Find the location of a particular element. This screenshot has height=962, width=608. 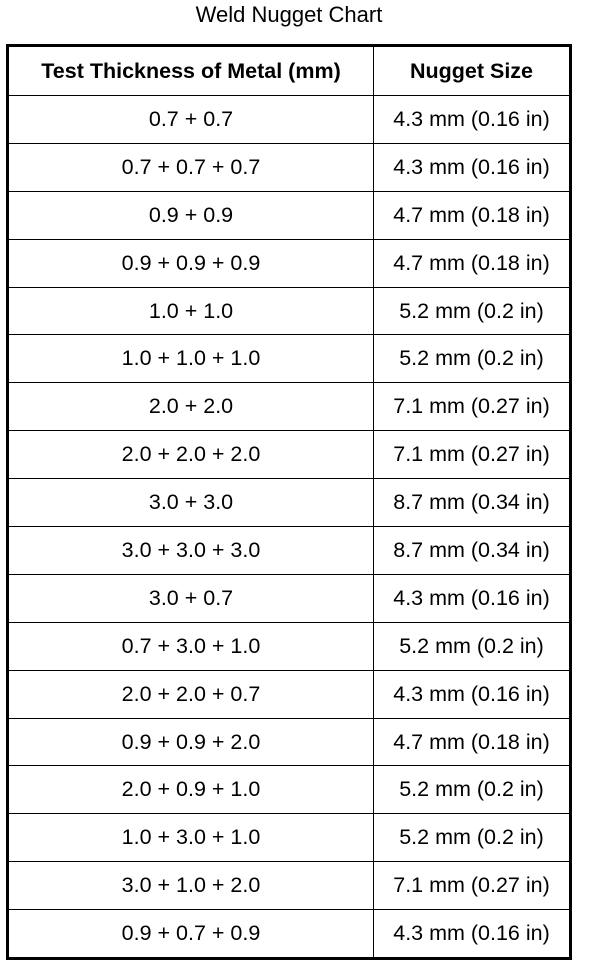

table-row: 0.9 + 0.7 + 0.9 4.3 mm (0.16 in) is located at coordinates (289, 934).